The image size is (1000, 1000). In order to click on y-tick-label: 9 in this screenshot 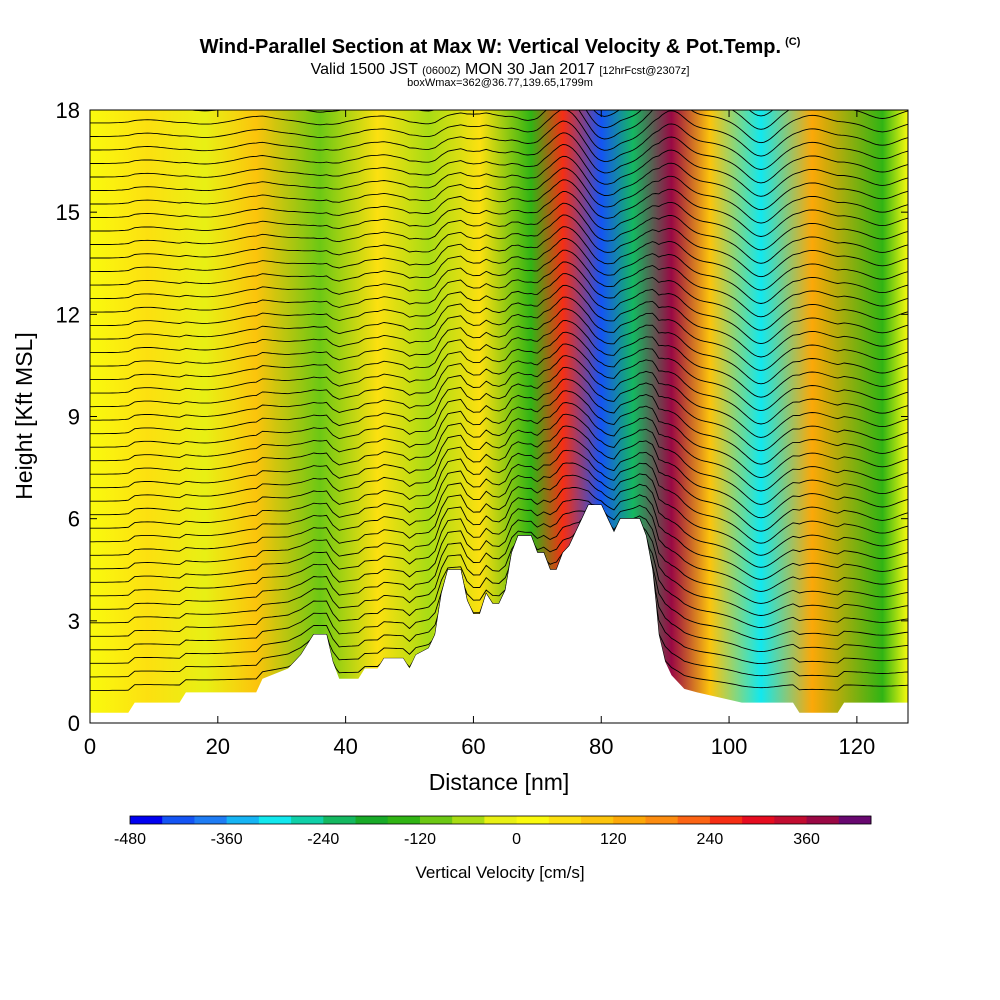, I will do `click(74, 417)`.